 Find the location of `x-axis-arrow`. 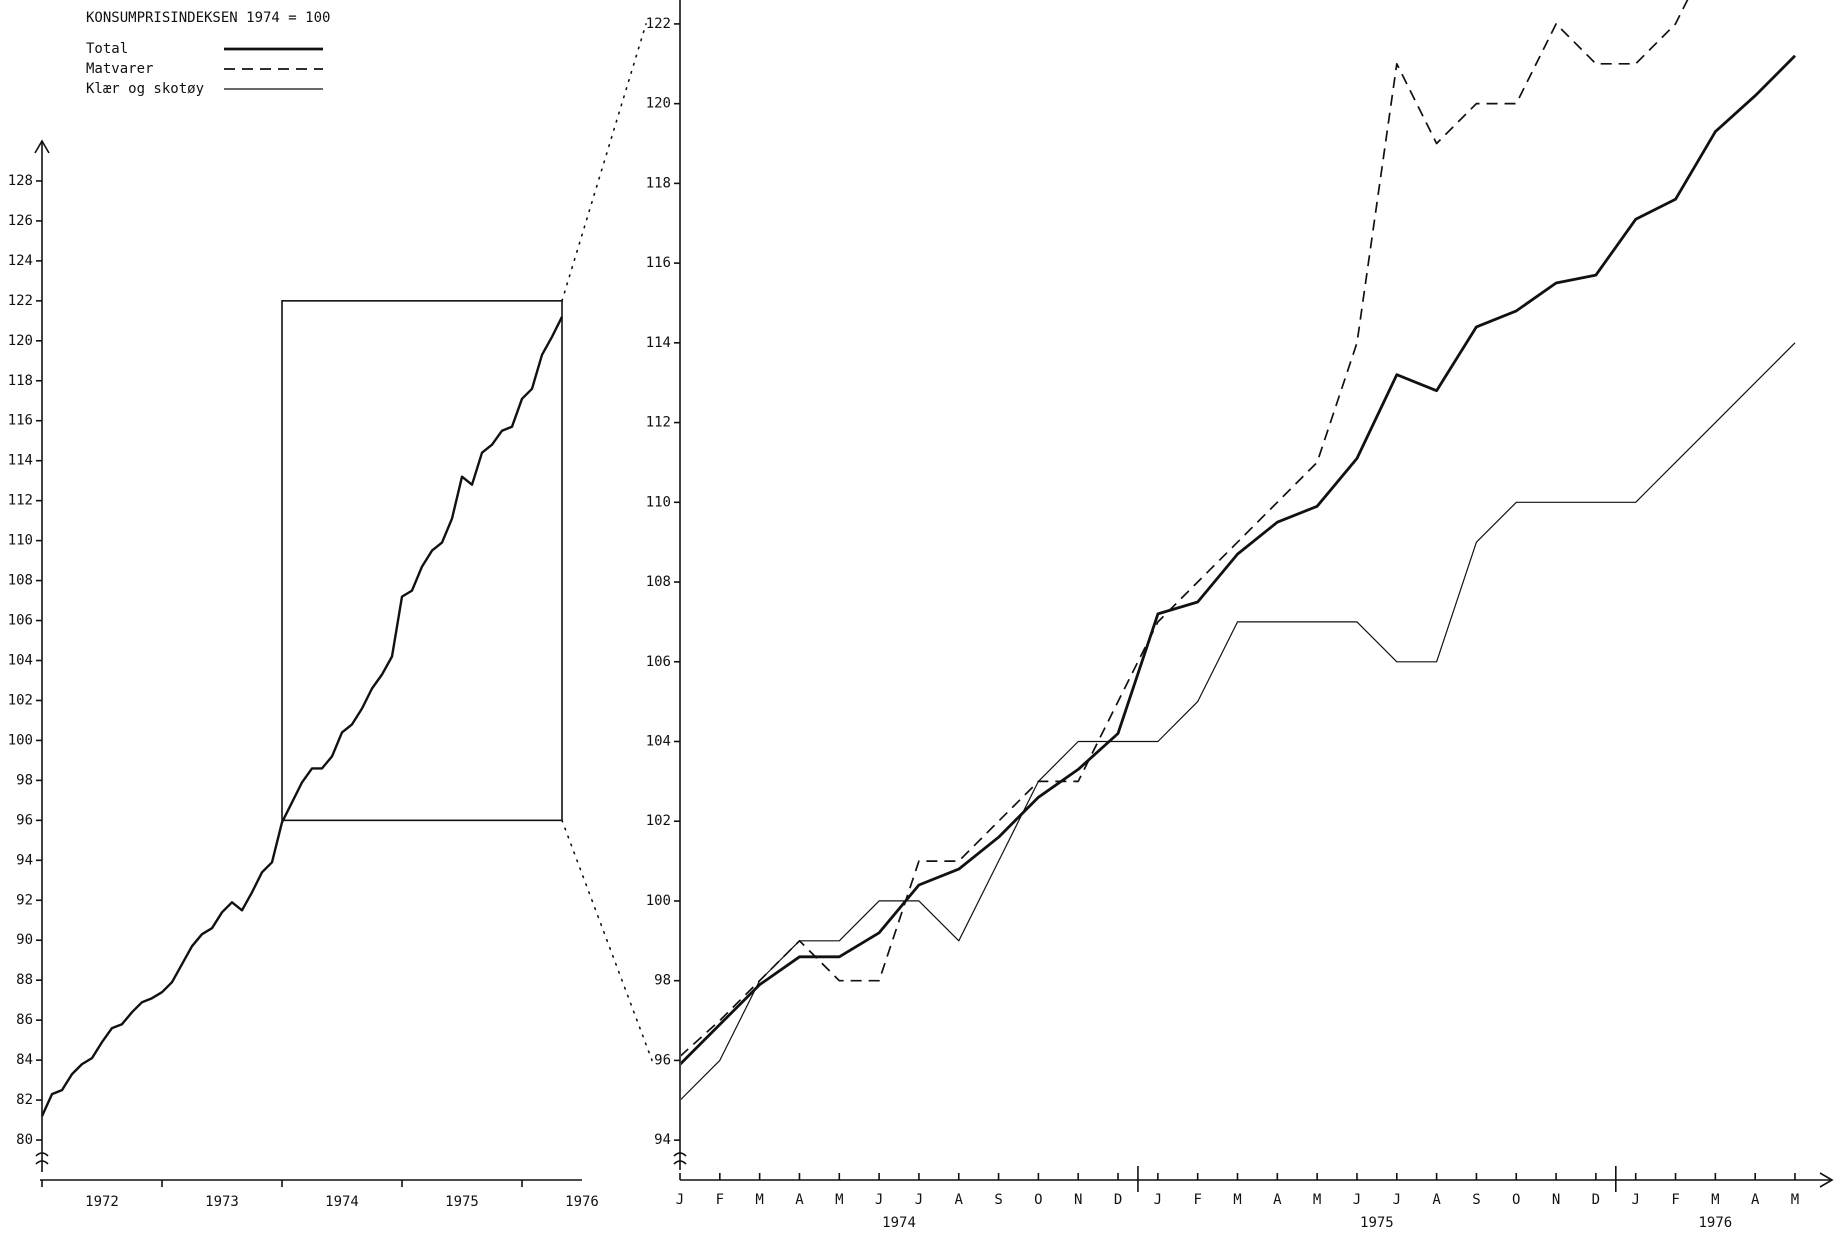

x-axis-arrow is located at coordinates (1826, 1180).